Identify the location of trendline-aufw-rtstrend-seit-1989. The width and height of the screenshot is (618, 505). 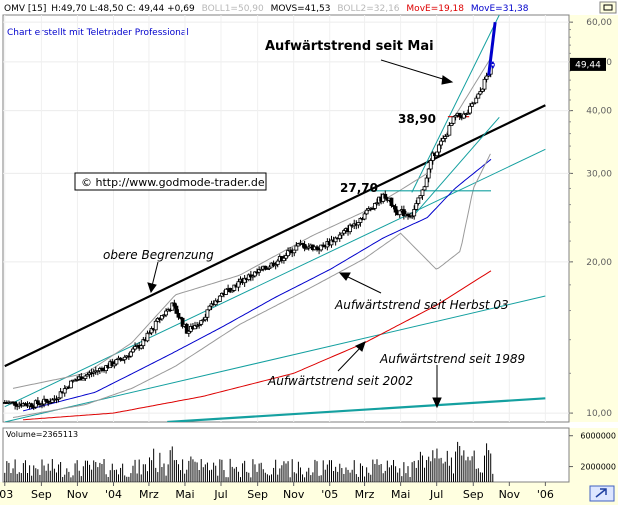
(356, 409).